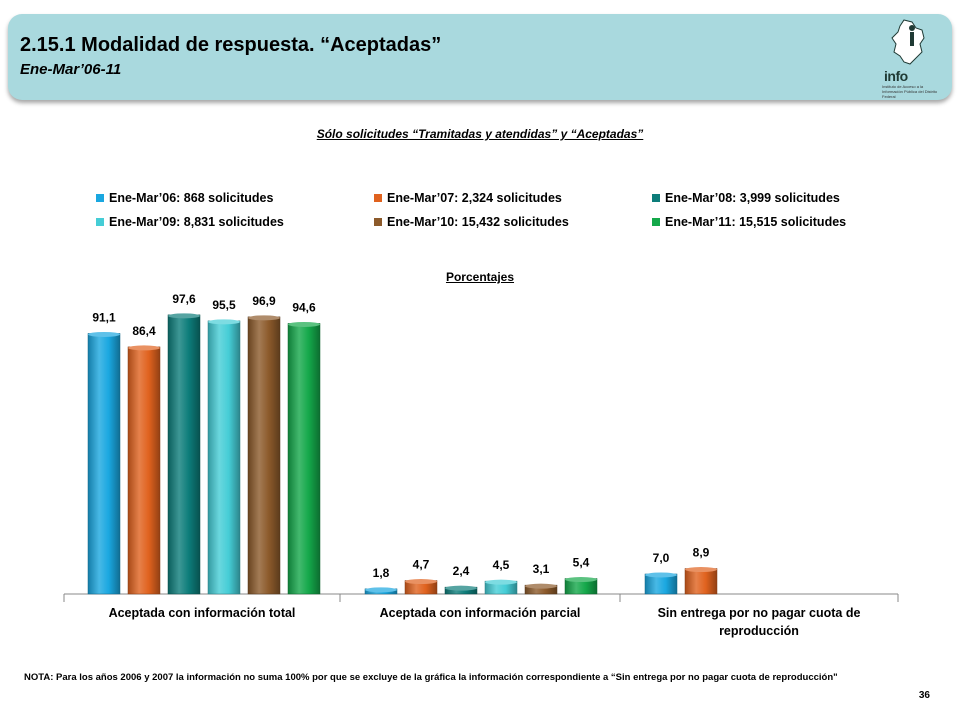  I want to click on legend-item: Ene-Mar’11: 15,515 solicitudes, so click(749, 222).